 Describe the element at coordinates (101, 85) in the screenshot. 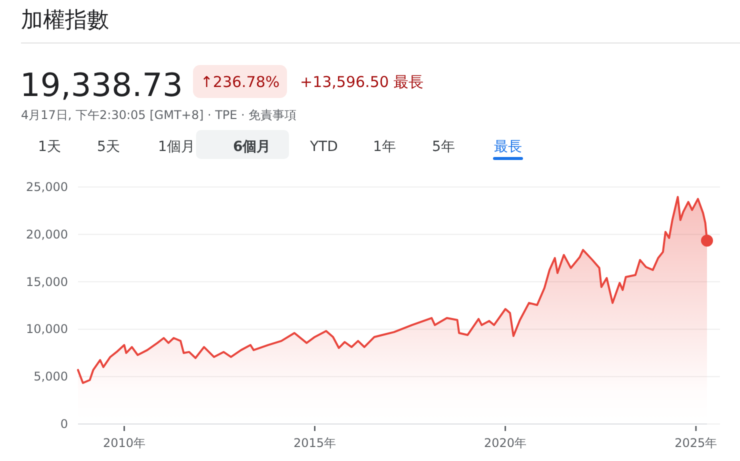

I see `text: 19,338.73` at that location.